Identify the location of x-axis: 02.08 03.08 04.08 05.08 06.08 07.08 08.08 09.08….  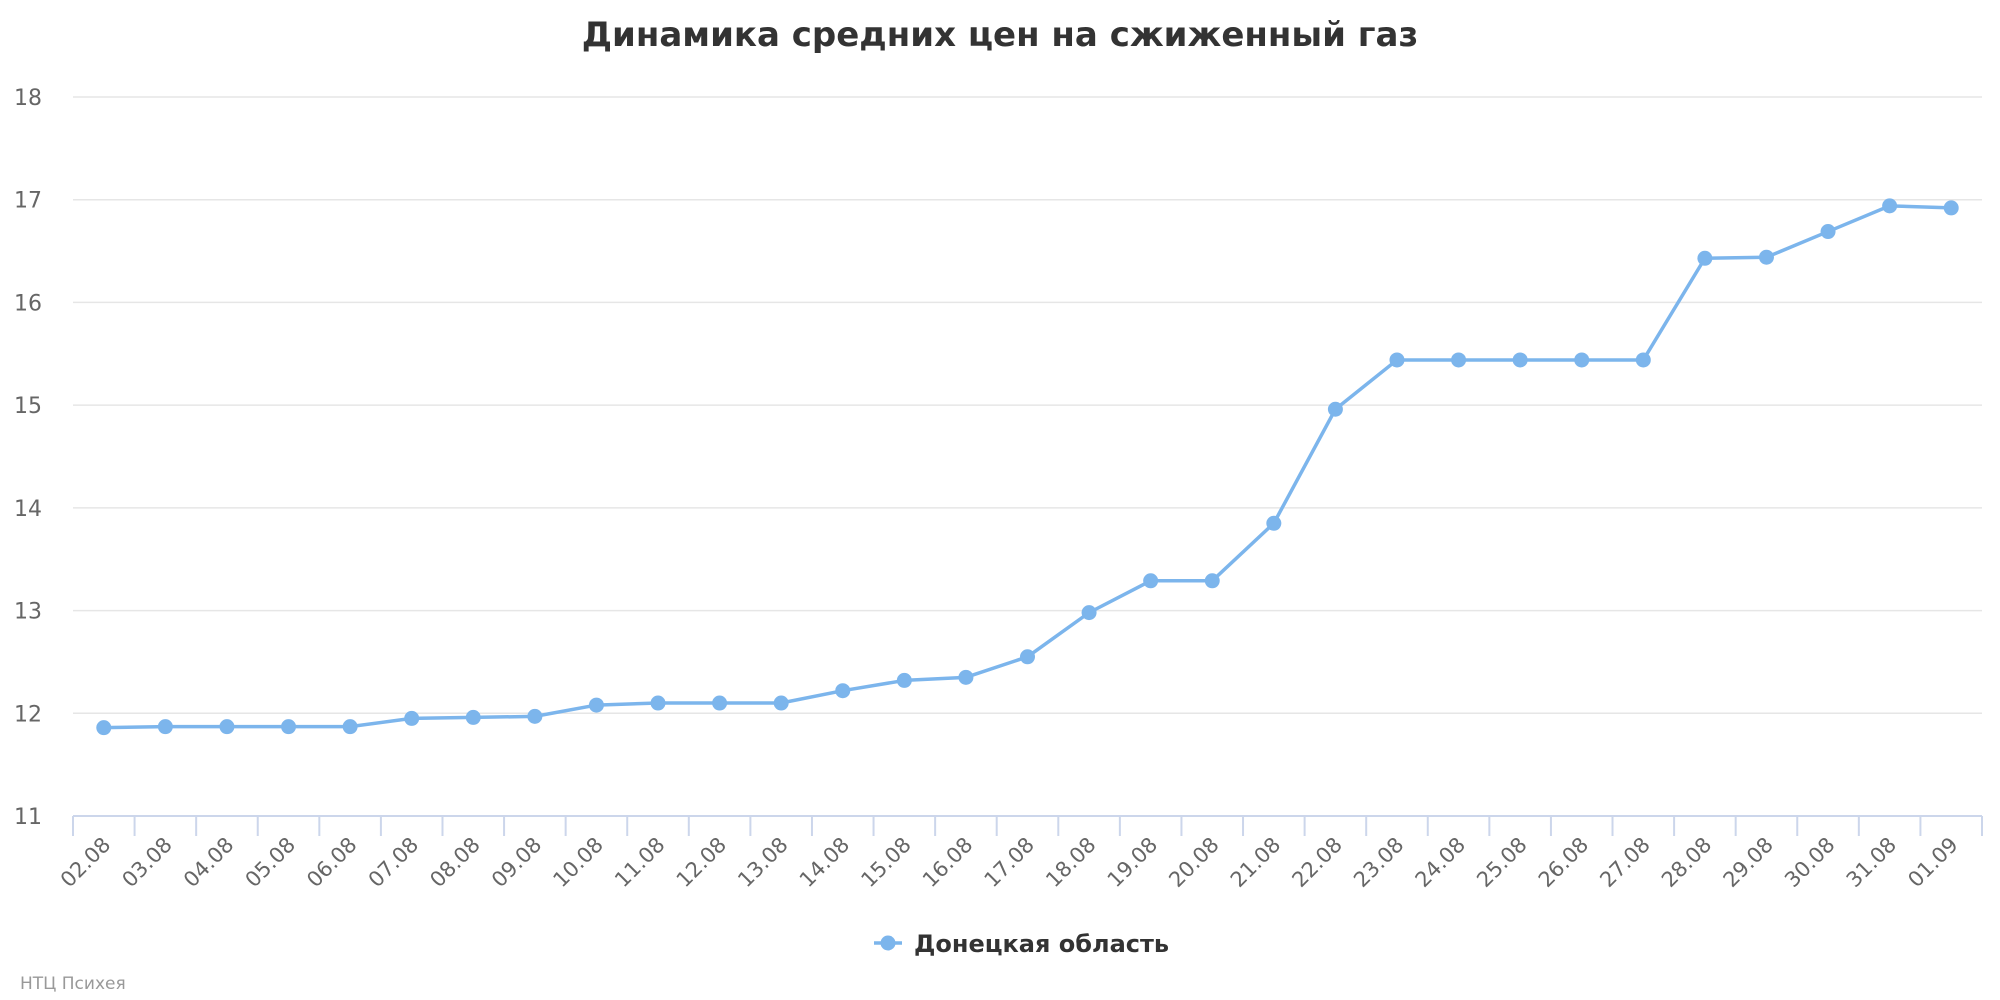
(1019, 853).